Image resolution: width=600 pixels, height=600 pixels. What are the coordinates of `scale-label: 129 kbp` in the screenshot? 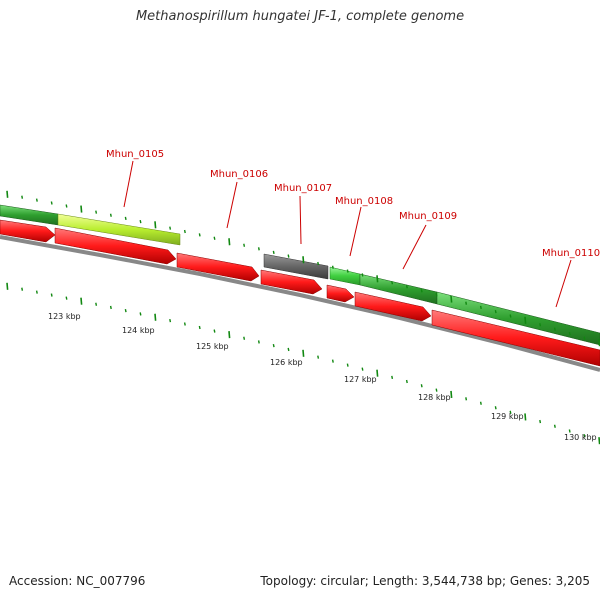 It's located at (507, 416).